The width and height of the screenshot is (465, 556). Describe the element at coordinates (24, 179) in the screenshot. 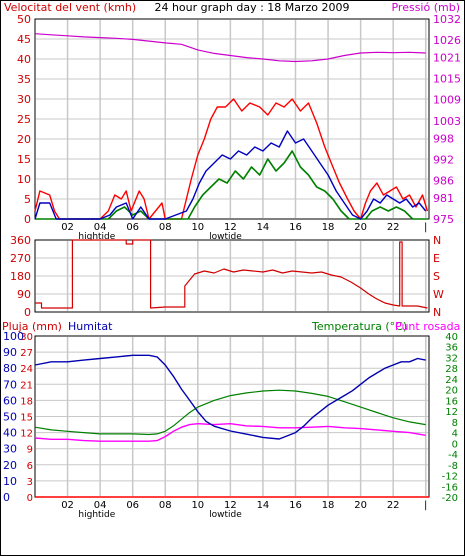

I see `wind-speed-tick-label: 10` at that location.